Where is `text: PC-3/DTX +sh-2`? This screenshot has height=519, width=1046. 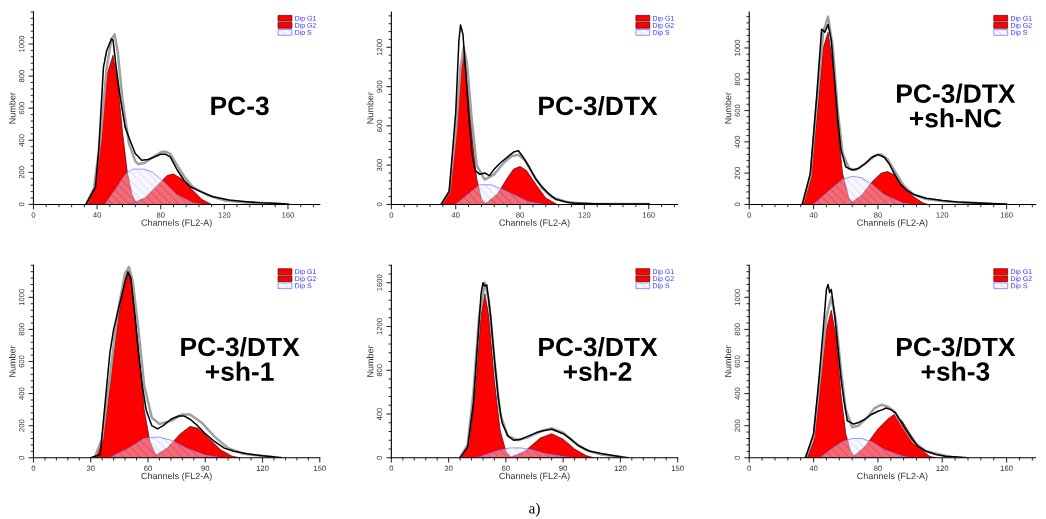 text: PC-3/DTX +sh-2 is located at coordinates (598, 358).